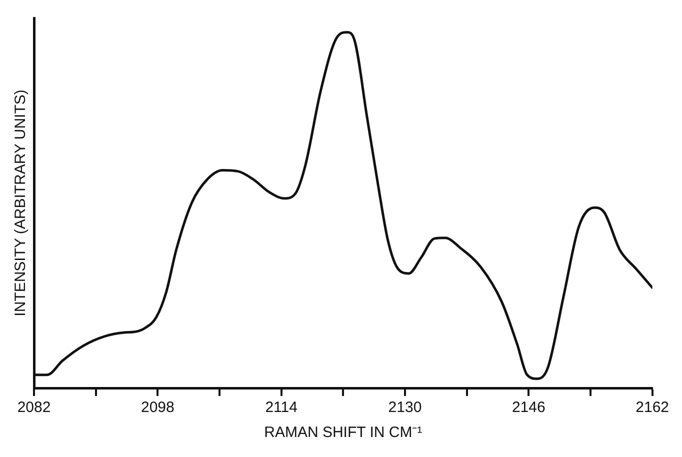 This screenshot has height=457, width=682. Describe the element at coordinates (529, 407) in the screenshot. I see `x-tick-label: 2146` at that location.